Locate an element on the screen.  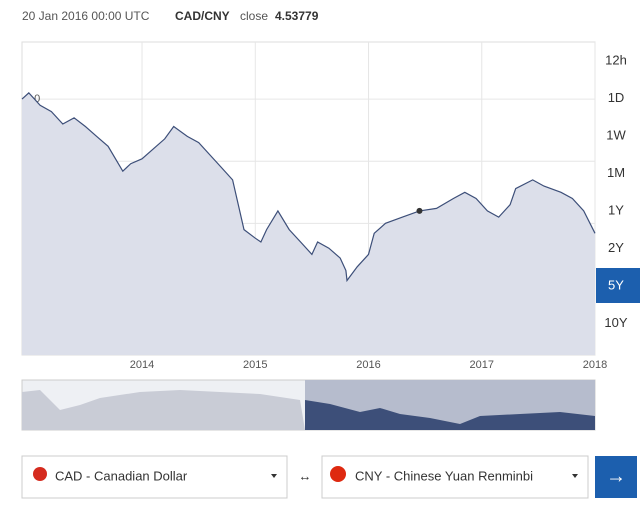
header-close-value: 4.53779 is located at coordinates (297, 16).